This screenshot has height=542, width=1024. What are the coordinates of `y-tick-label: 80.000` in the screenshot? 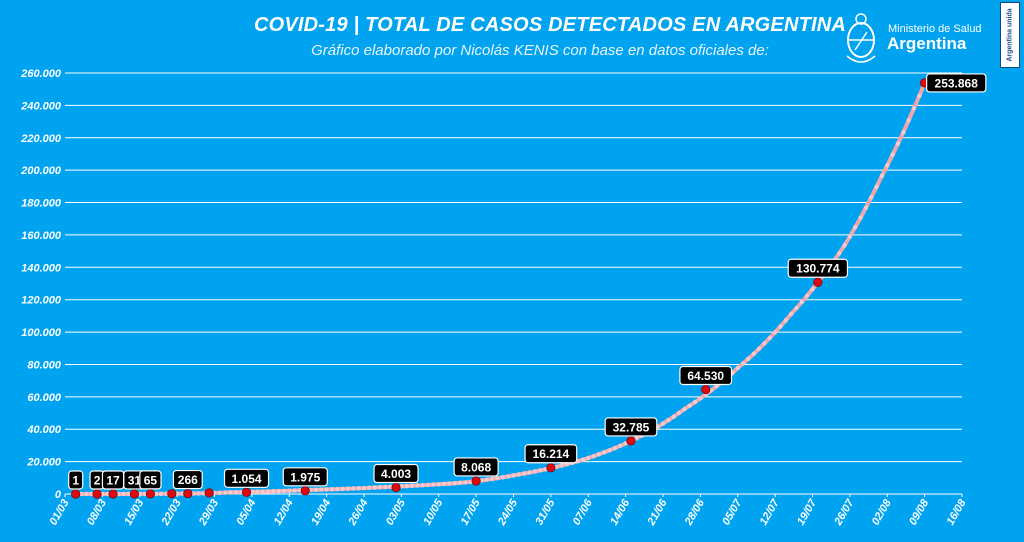 It's located at (44, 365).